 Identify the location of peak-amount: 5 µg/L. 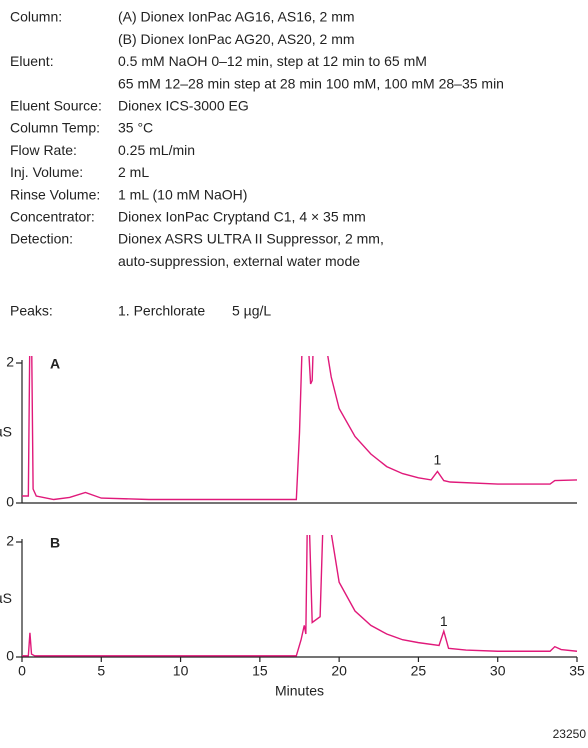
(251, 311).